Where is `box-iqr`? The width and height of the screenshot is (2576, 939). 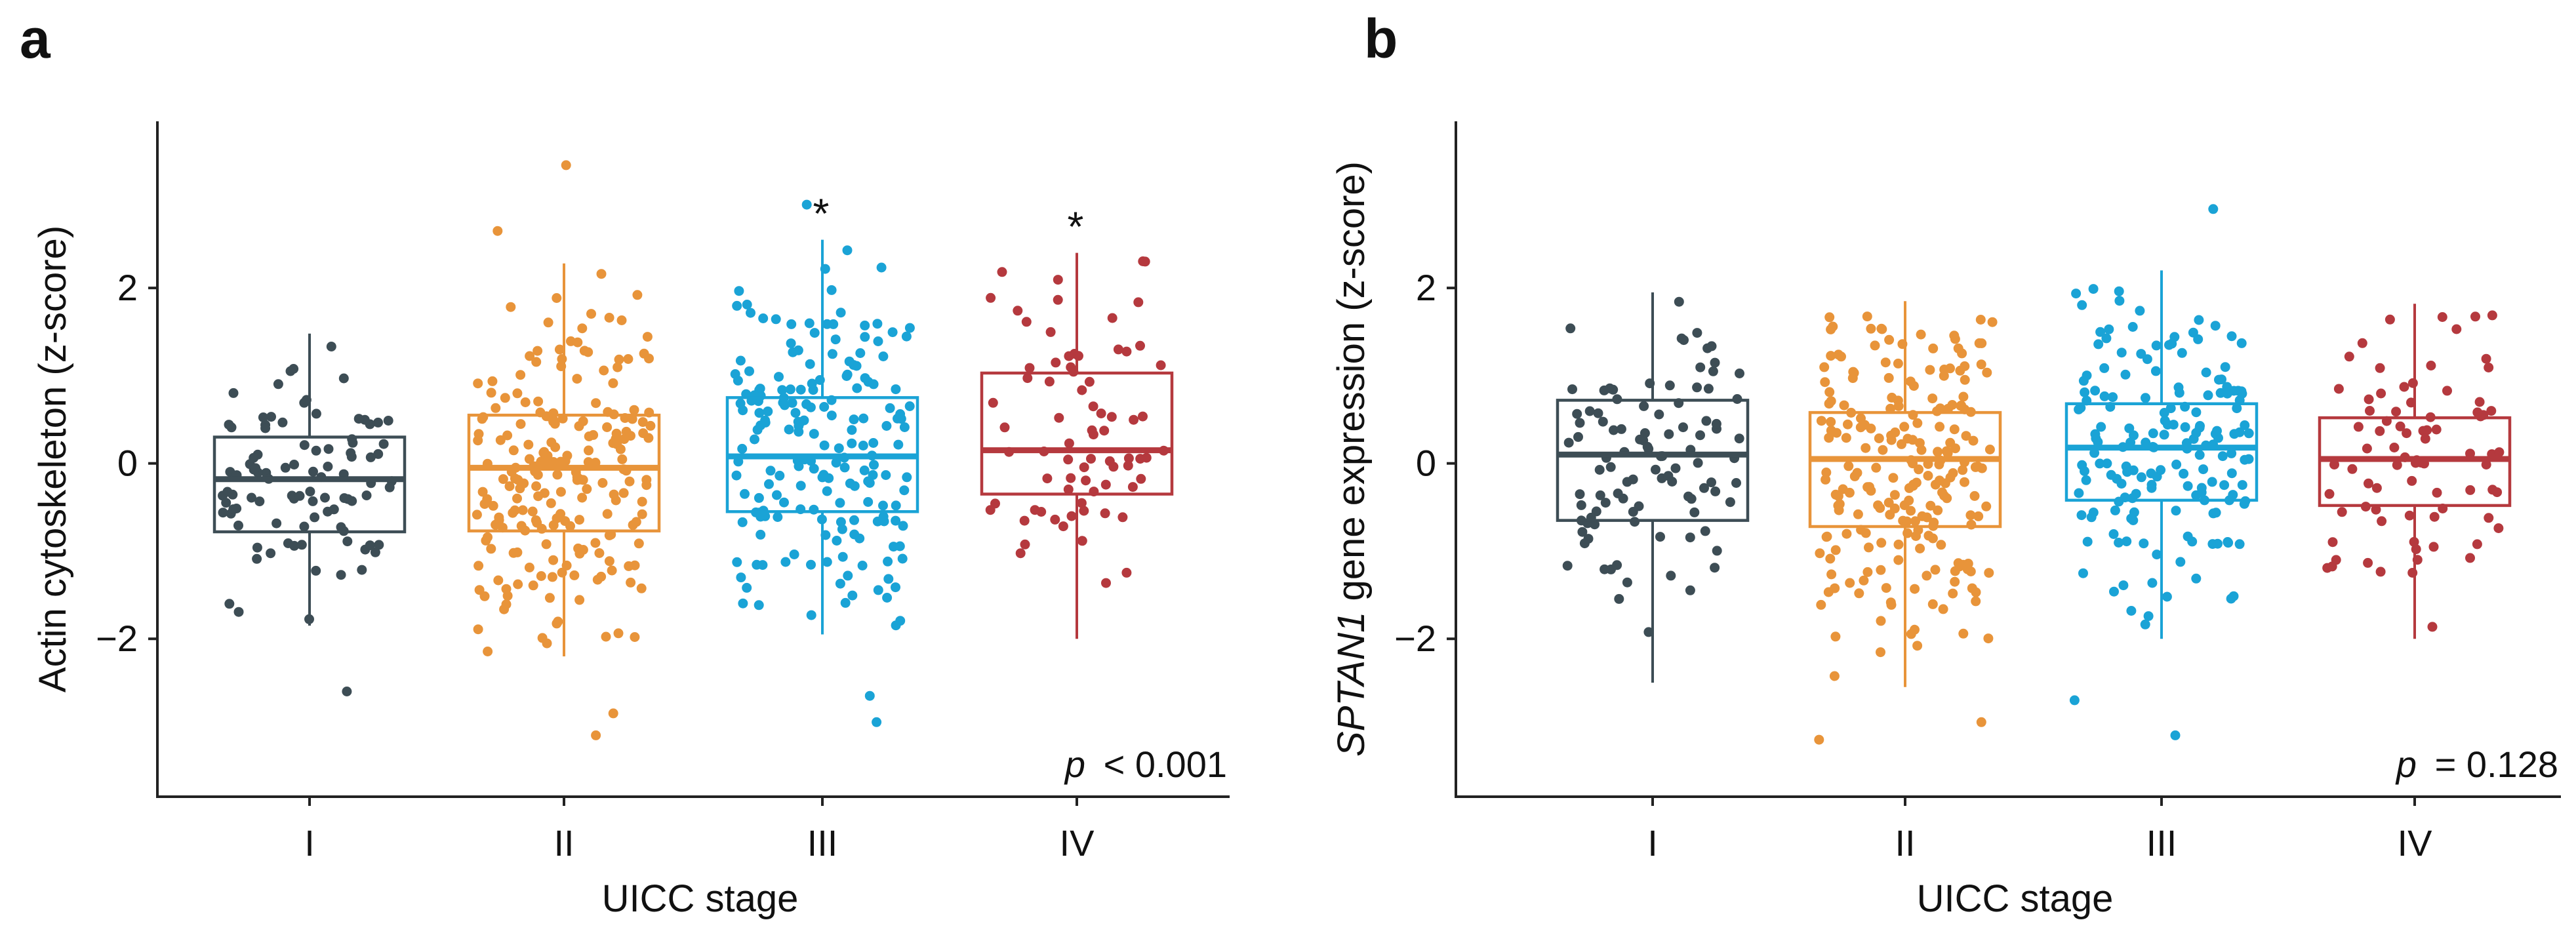
box-iqr is located at coordinates (1653, 461).